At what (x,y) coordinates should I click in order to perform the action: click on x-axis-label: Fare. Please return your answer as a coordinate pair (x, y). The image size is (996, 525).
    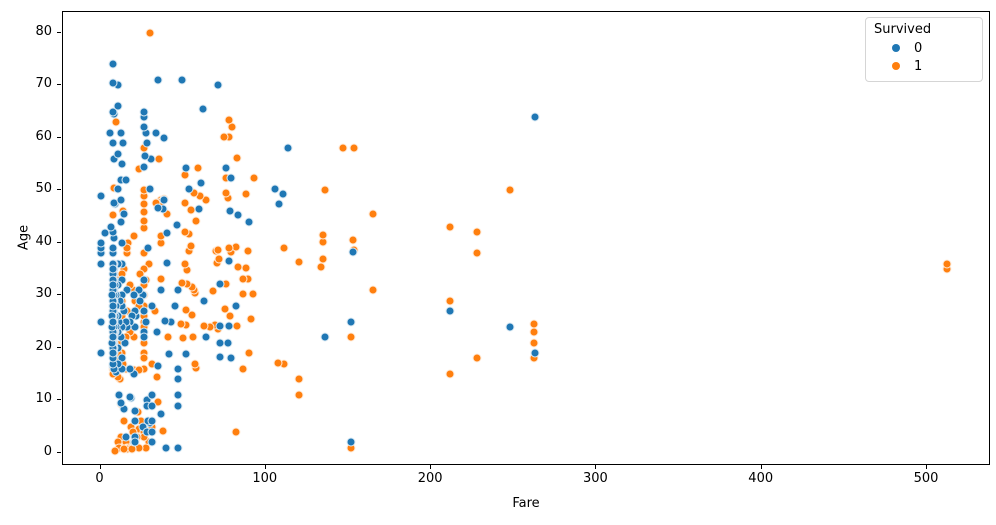
    Looking at the image, I should click on (526, 503).